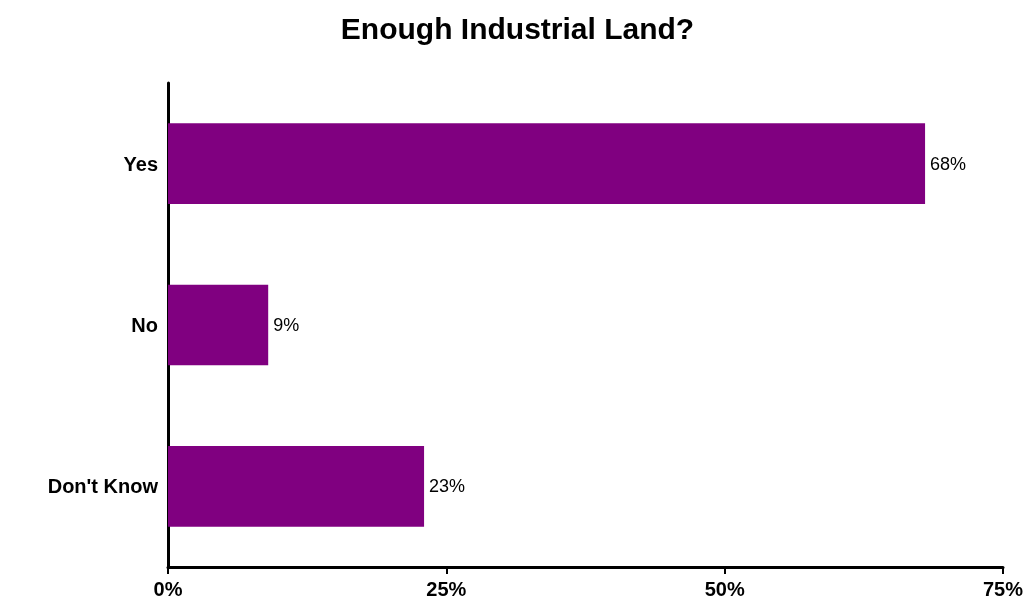 This screenshot has height=615, width=1035. What do you see at coordinates (447, 486) in the screenshot?
I see `data-label: 23%` at bounding box center [447, 486].